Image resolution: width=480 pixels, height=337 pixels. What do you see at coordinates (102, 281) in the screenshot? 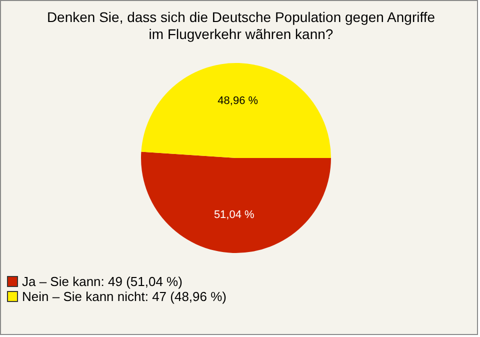
I see `legend-label: Ja – Sie kann: 49 (51,04 %)` at bounding box center [102, 281].